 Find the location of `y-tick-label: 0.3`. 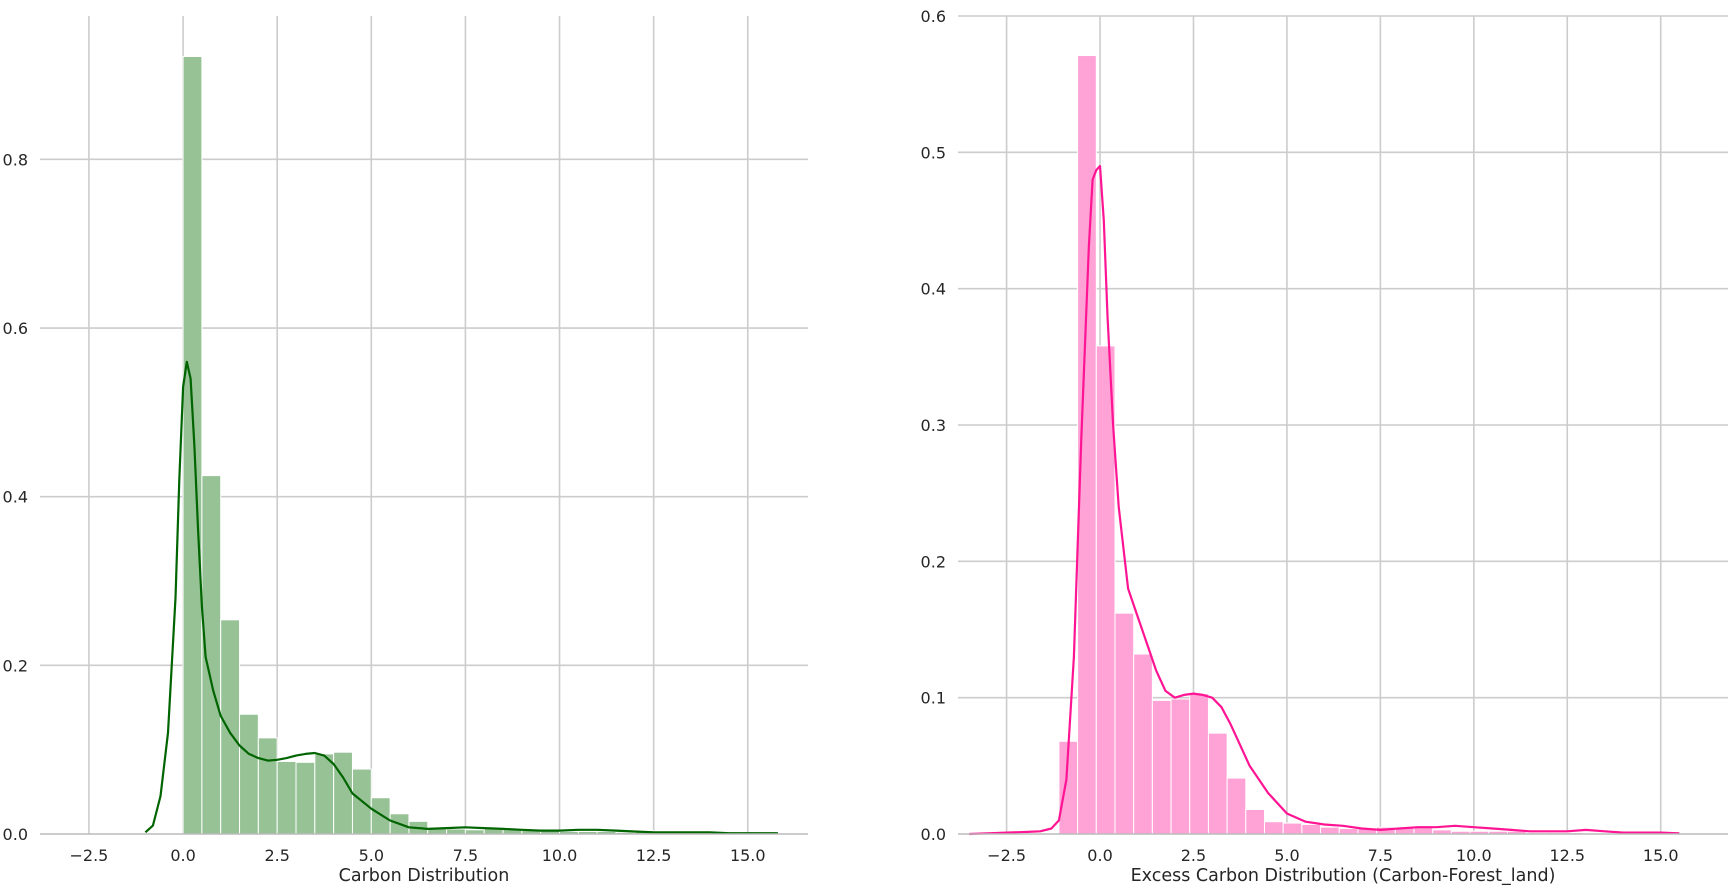

y-tick-label: 0.3 is located at coordinates (933, 425).